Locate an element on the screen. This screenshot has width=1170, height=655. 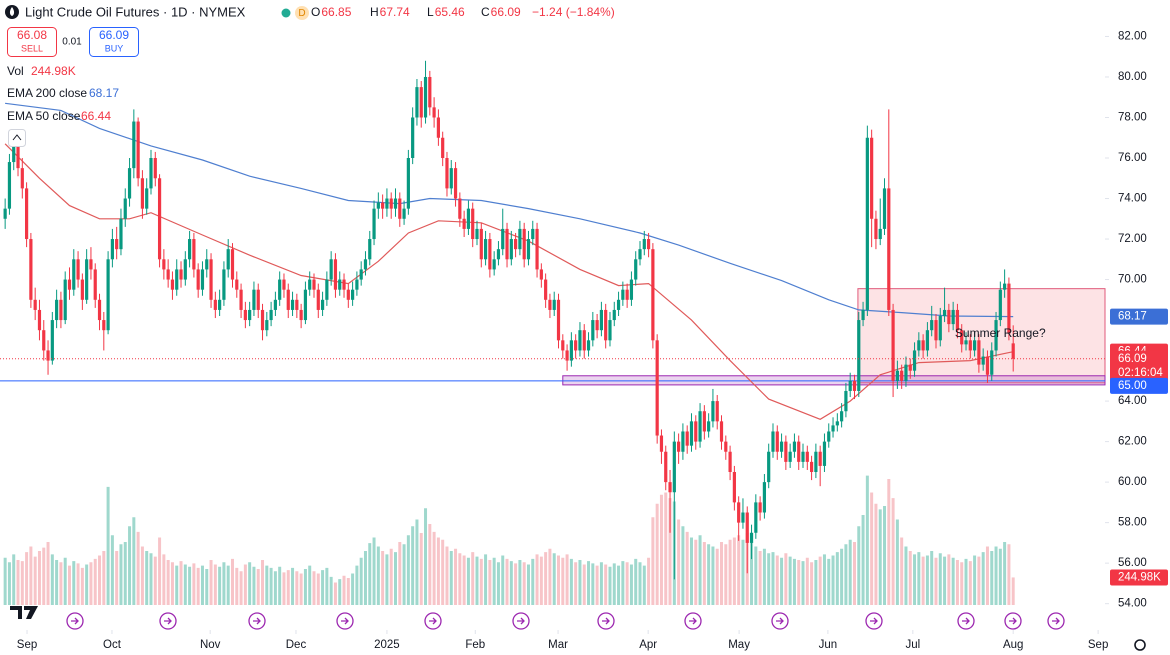
y-tick-label: 58.00 is located at coordinates (1132, 523).